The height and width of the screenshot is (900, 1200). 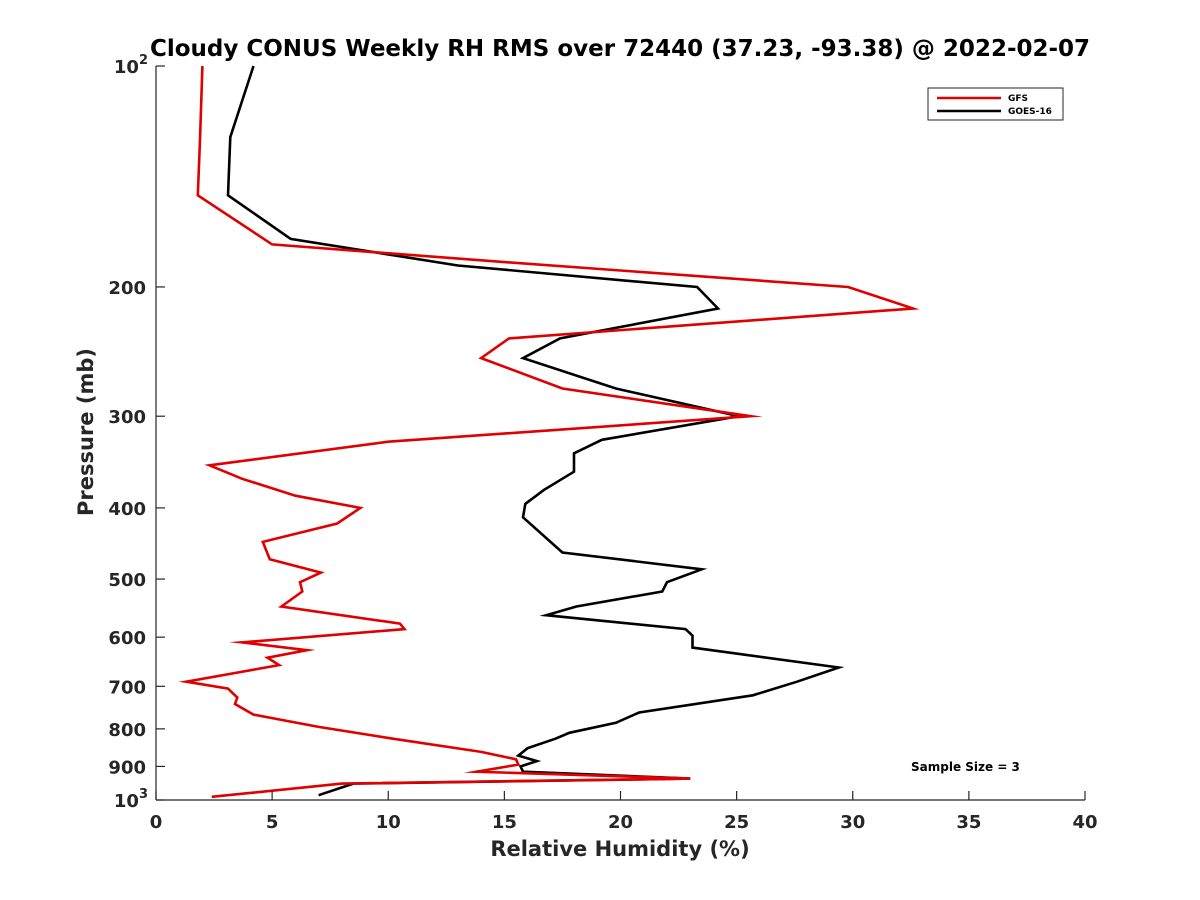 I want to click on x-axis-ticks: 0 5 10 15 20 25 30 35 40, so click(x=624, y=812).